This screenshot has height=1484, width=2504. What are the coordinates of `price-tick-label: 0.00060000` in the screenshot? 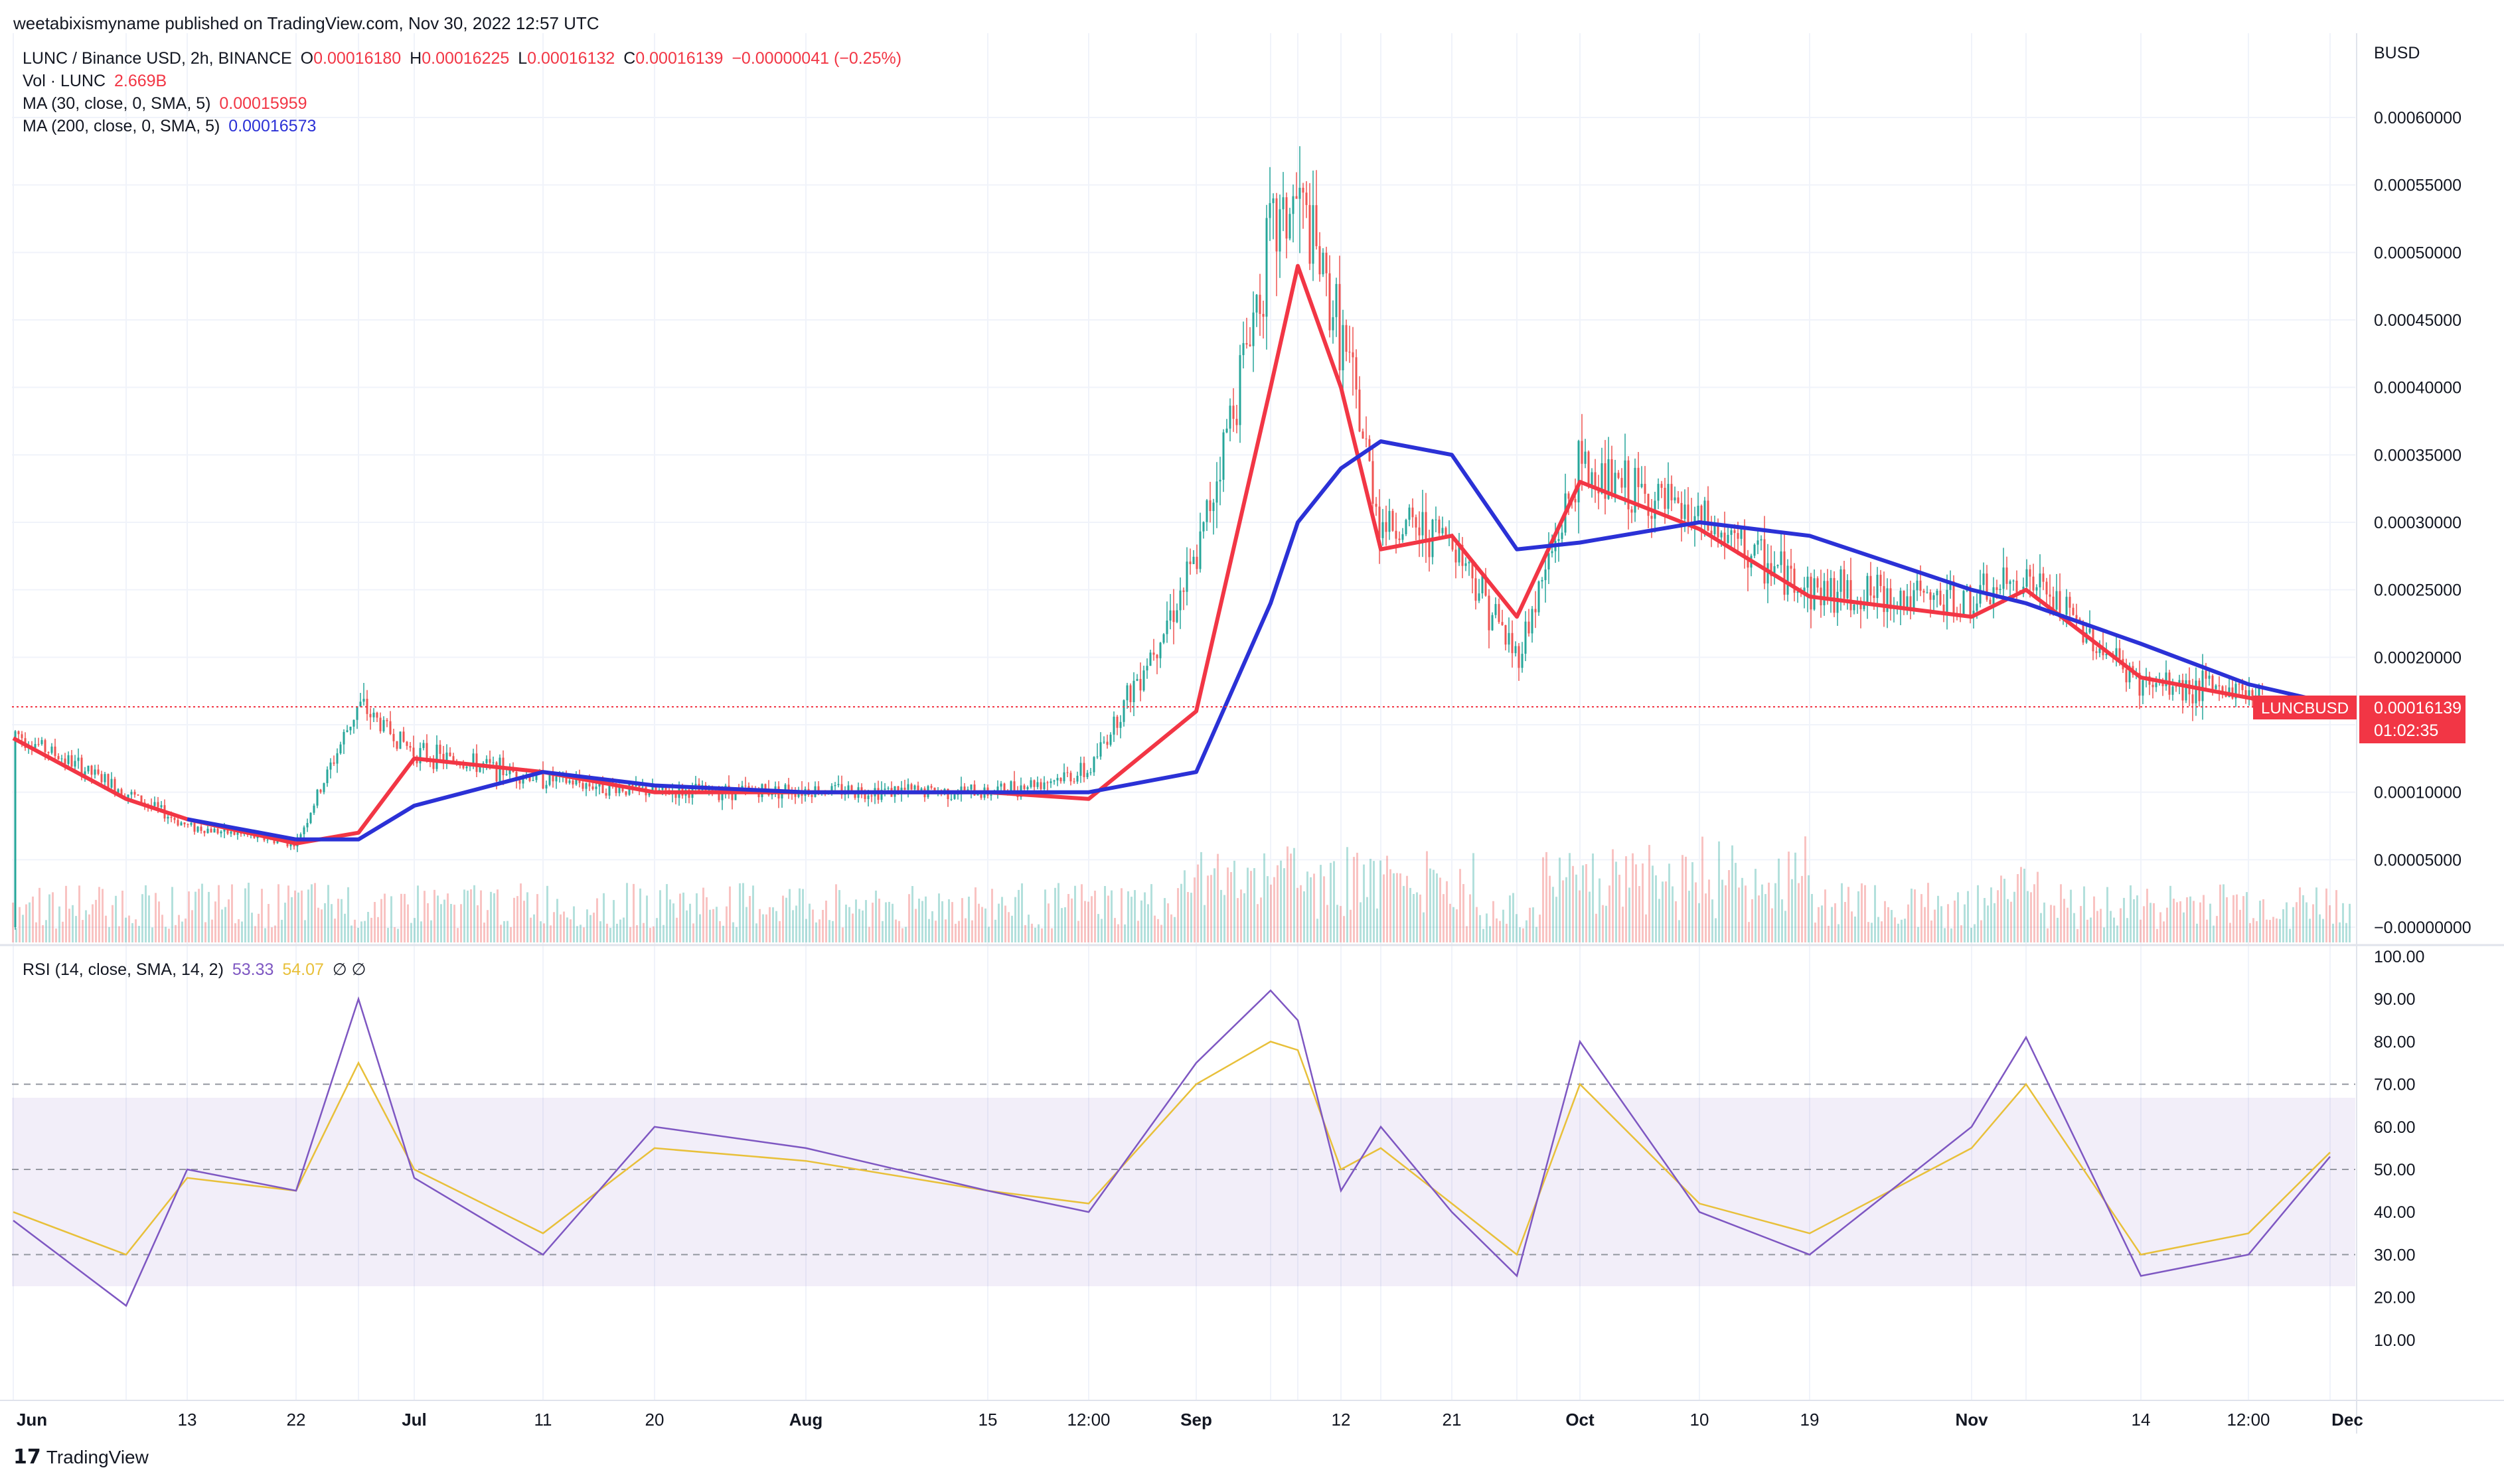 It's located at (2418, 118).